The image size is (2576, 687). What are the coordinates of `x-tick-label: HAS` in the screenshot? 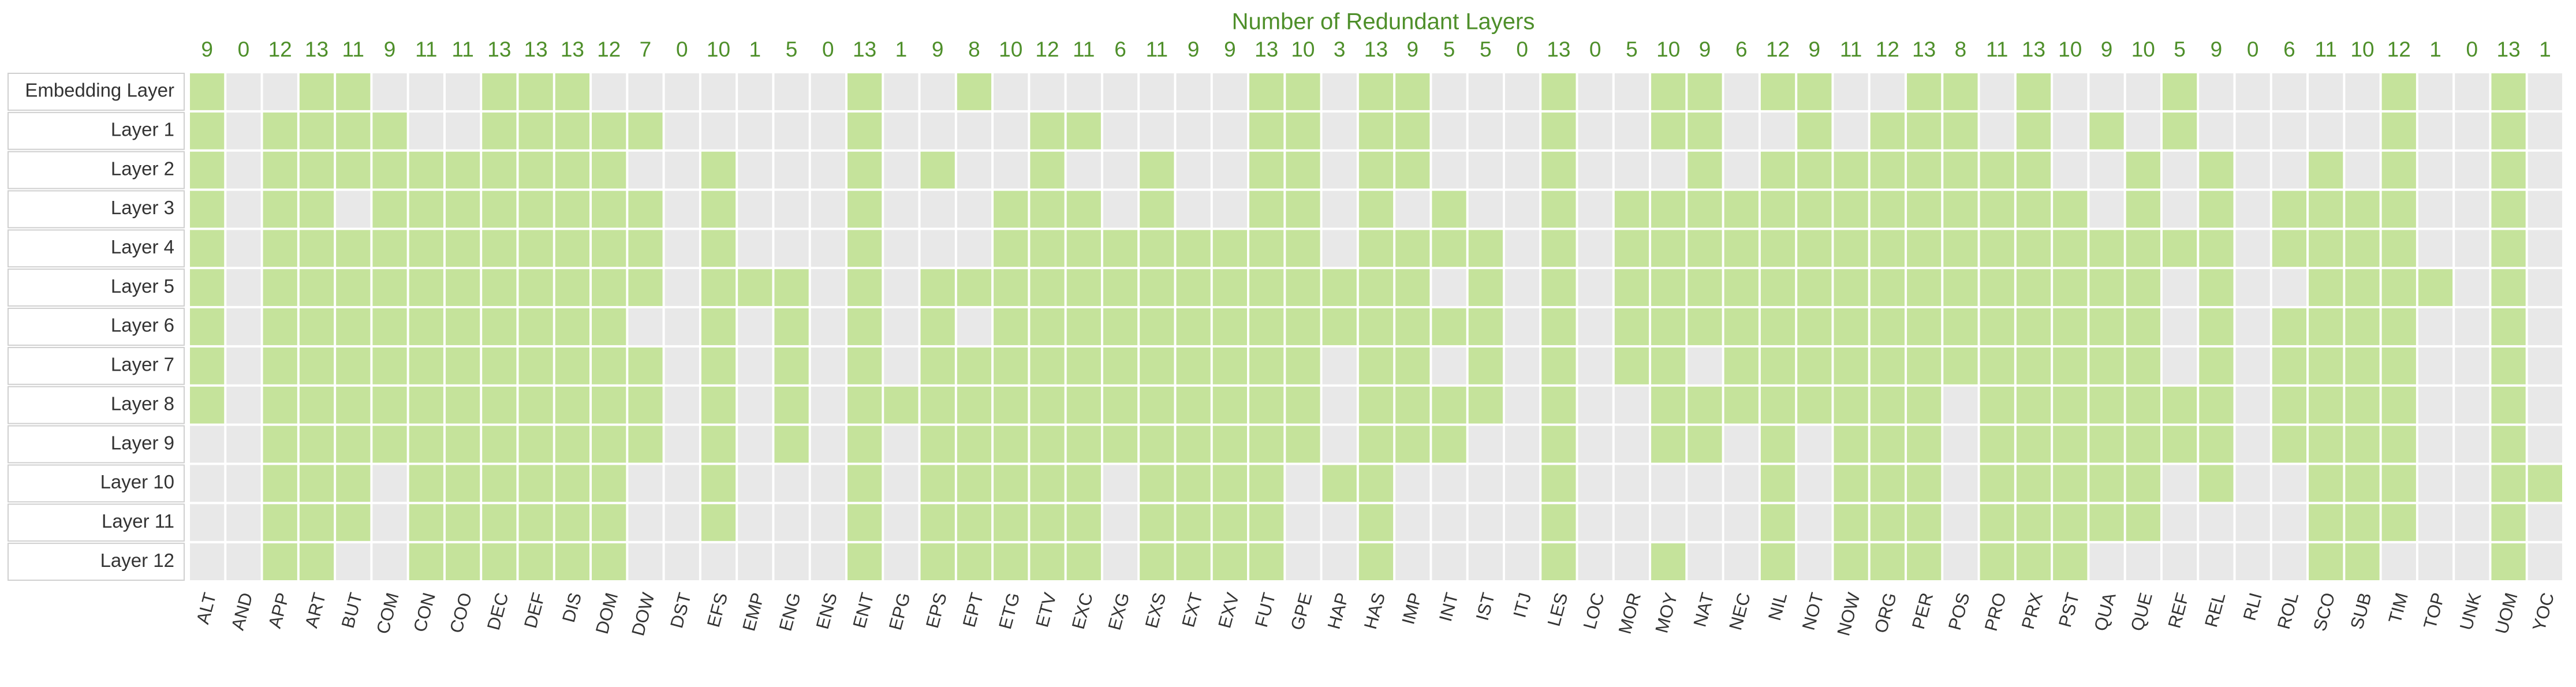 It's located at (1374, 611).